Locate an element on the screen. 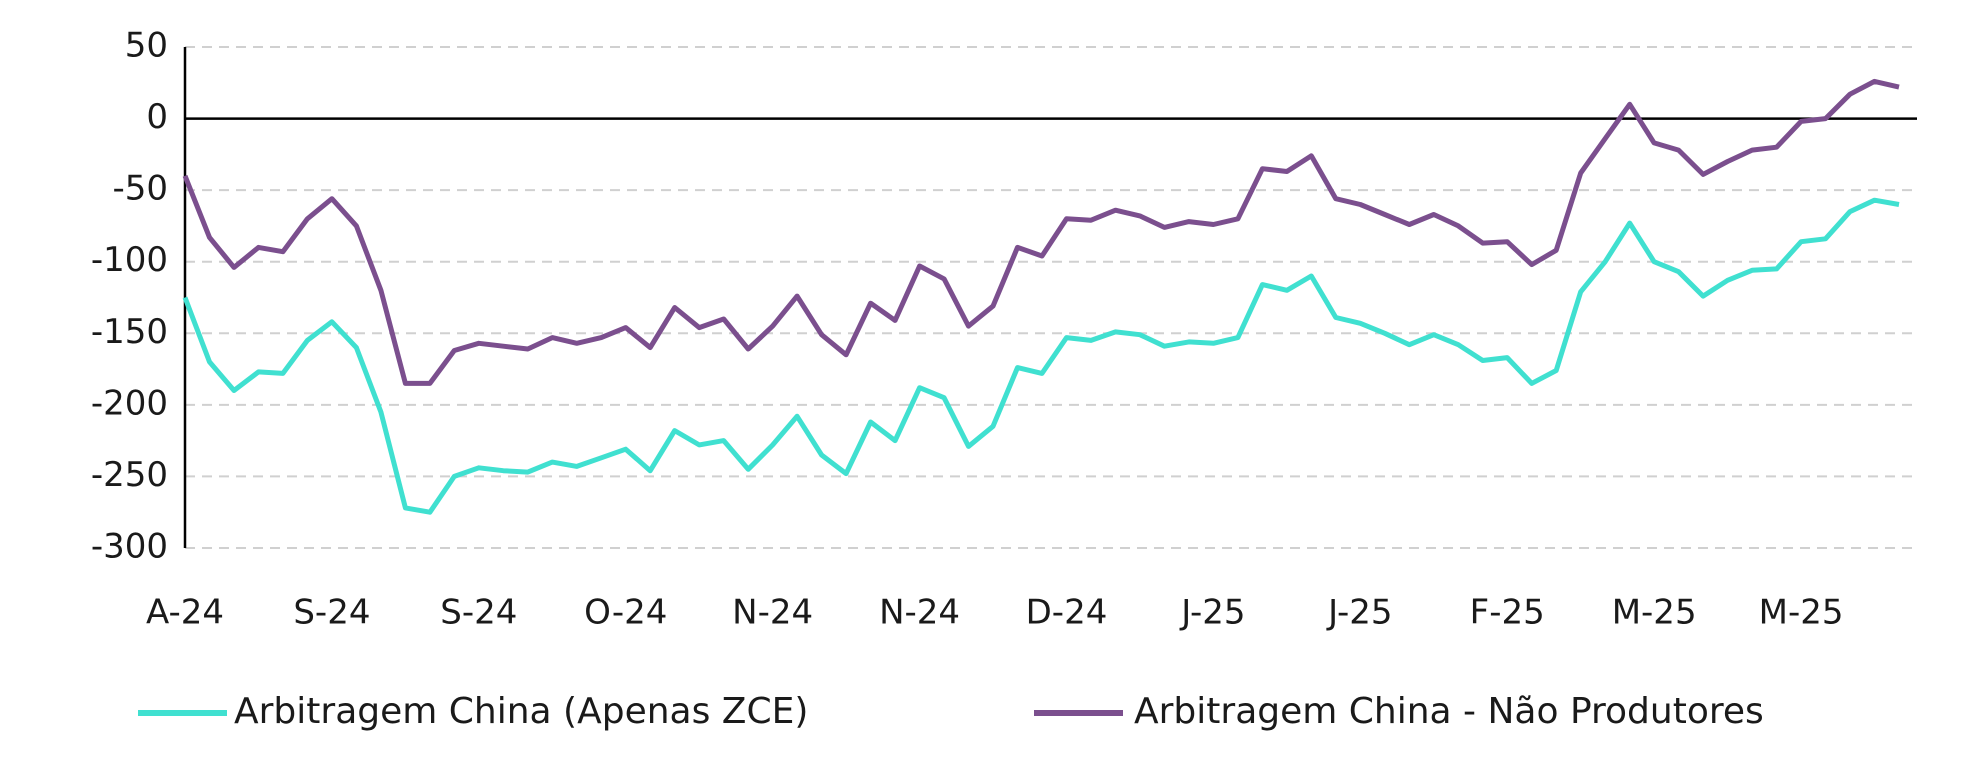  y-tick-label: 0 is located at coordinates (157, 117).